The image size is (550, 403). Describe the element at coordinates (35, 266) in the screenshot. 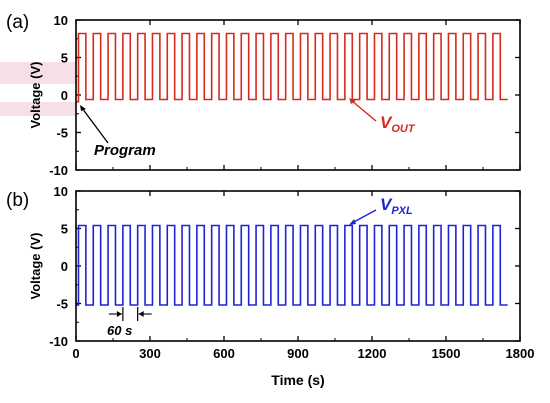

I see `panel-b-y-axis-label: Voltage (V)` at that location.